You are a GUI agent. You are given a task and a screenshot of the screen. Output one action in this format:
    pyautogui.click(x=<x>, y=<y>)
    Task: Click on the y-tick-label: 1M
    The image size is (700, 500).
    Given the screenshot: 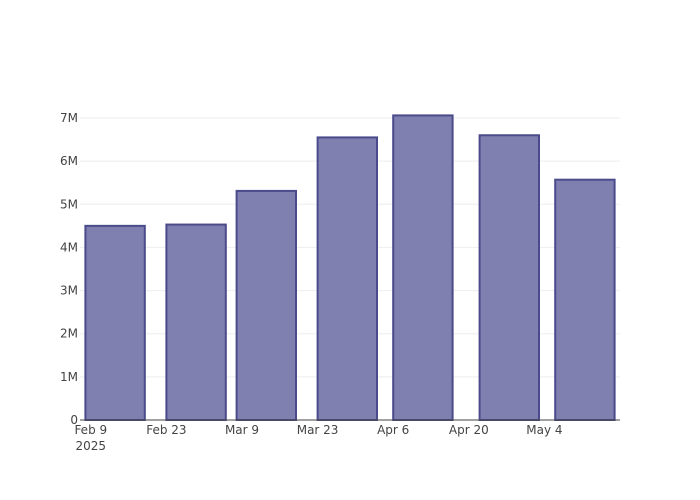 What is the action you would take?
    pyautogui.click(x=69, y=377)
    